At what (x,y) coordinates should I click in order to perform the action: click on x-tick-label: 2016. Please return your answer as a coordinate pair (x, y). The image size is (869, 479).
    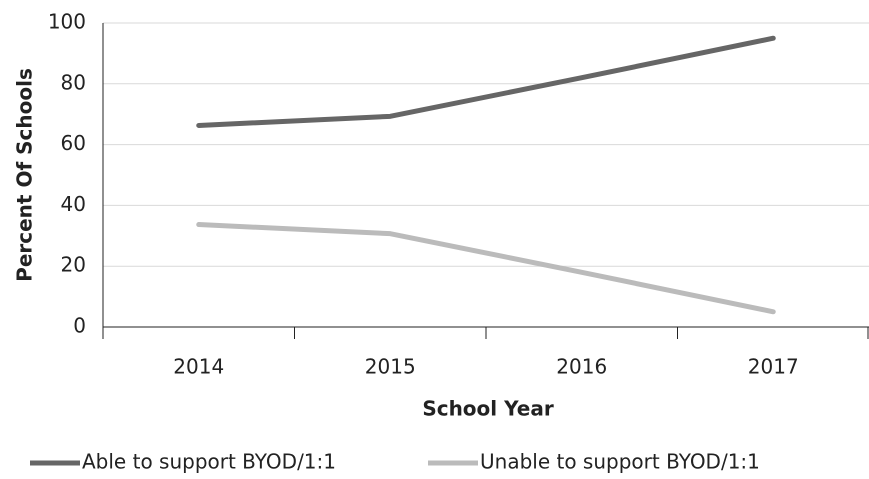
    Looking at the image, I should click on (581, 367).